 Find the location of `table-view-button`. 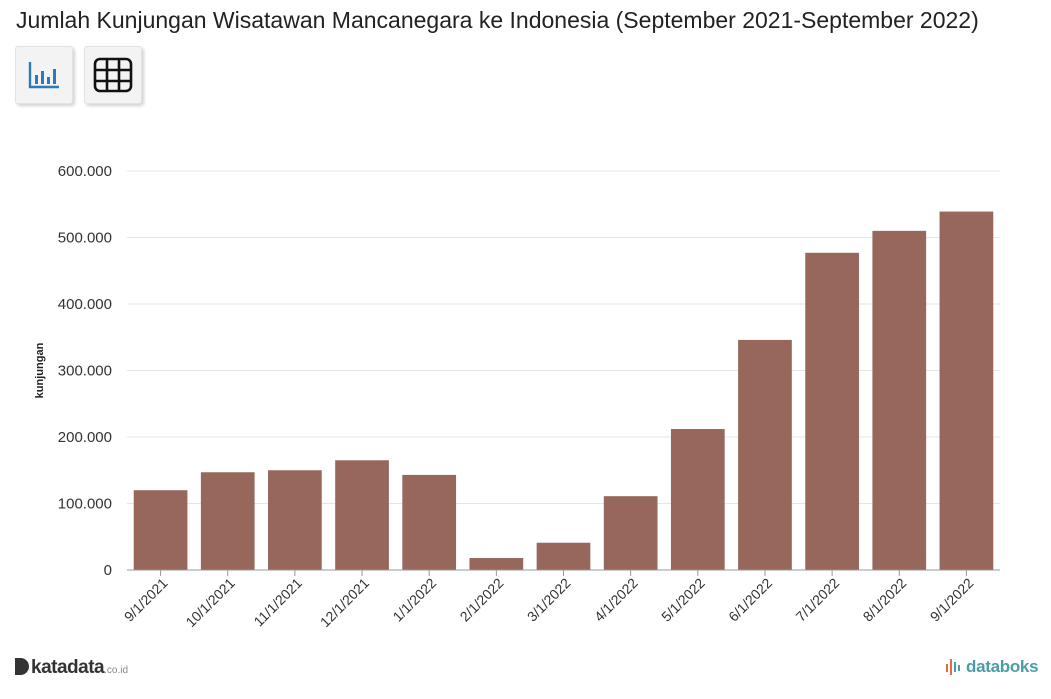

table-view-button is located at coordinates (113, 75).